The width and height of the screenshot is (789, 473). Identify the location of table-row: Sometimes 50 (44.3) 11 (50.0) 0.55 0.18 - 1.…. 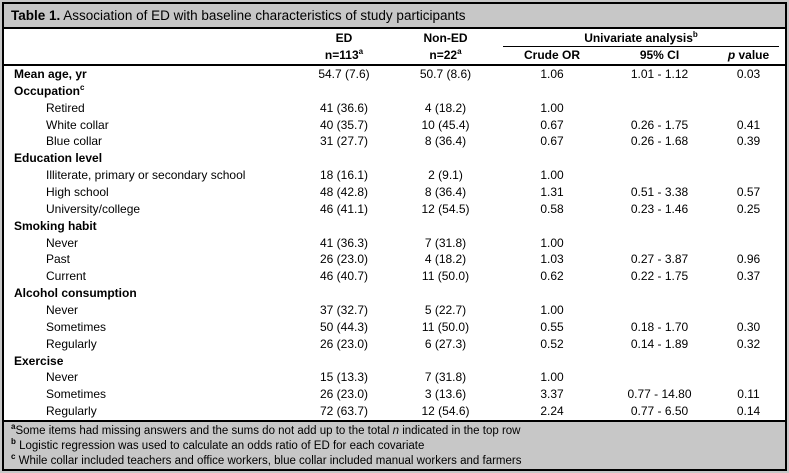
(394, 327).